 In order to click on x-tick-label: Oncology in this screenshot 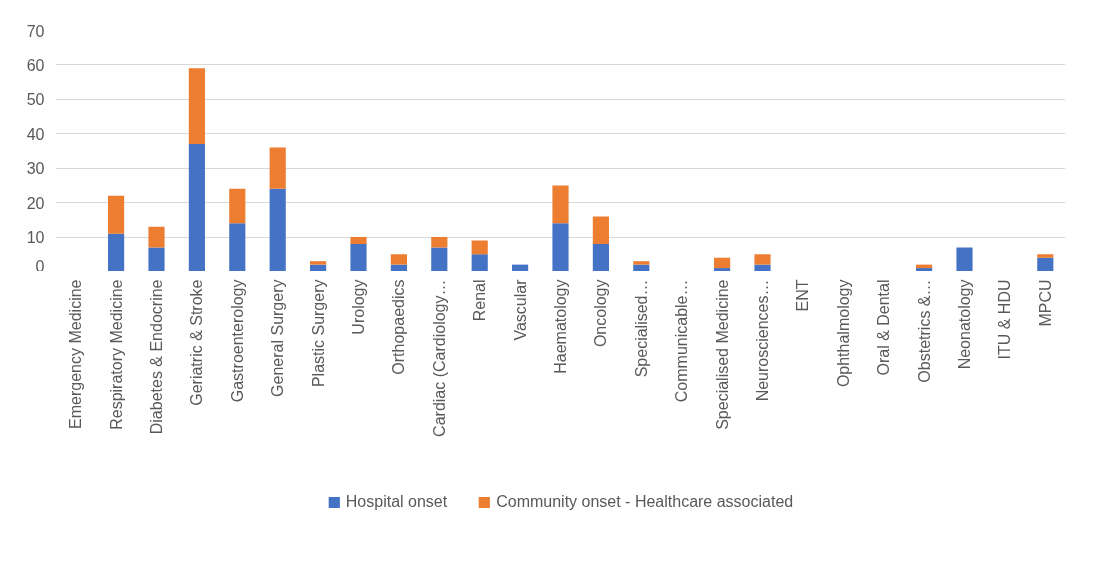, I will do `click(601, 313)`.